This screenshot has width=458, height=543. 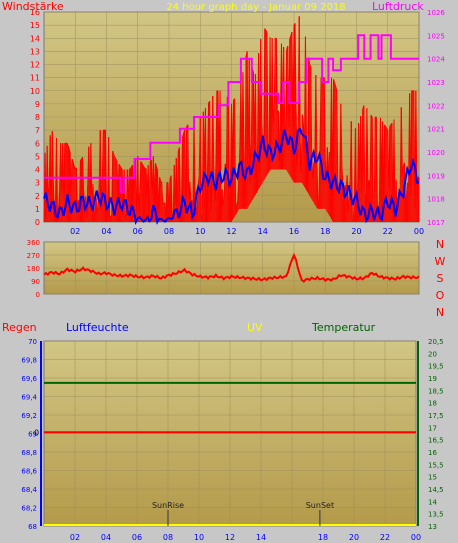 I want to click on hour-label: 04, so click(x=106, y=537).